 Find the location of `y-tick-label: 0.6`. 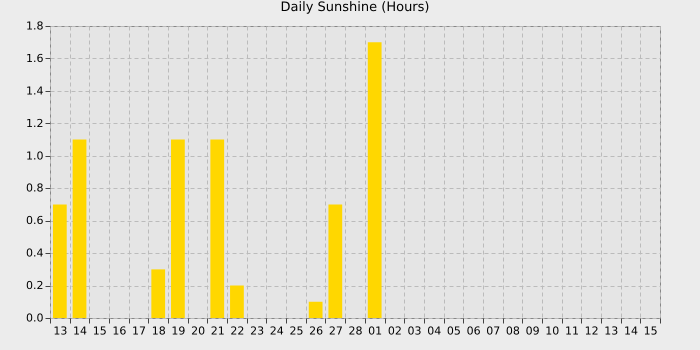

y-tick-label: 0.6 is located at coordinates (35, 221).